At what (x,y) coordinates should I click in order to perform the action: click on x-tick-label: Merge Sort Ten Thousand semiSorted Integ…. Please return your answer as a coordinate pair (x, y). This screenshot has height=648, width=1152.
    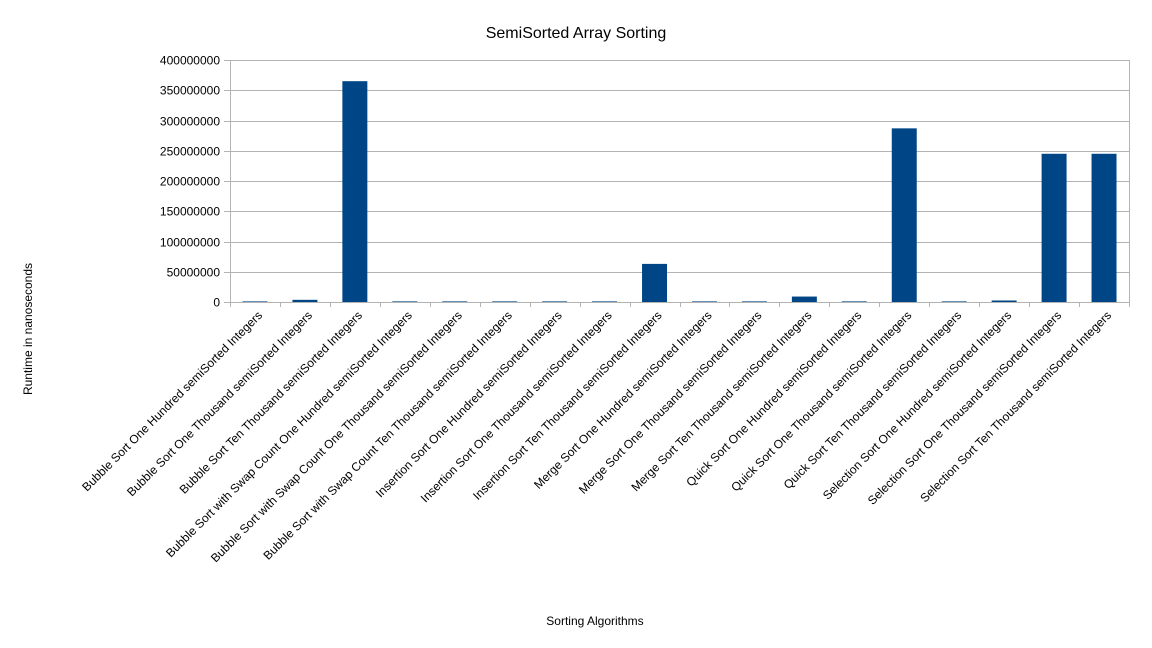
    Looking at the image, I should click on (721, 401).